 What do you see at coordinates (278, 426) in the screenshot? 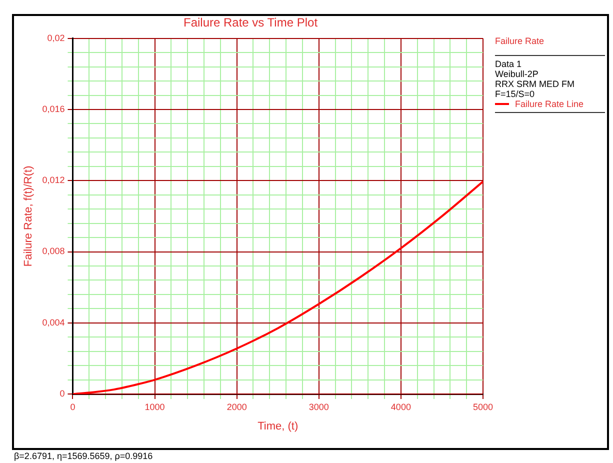
I see `x-axis-title: Time, (t)` at bounding box center [278, 426].